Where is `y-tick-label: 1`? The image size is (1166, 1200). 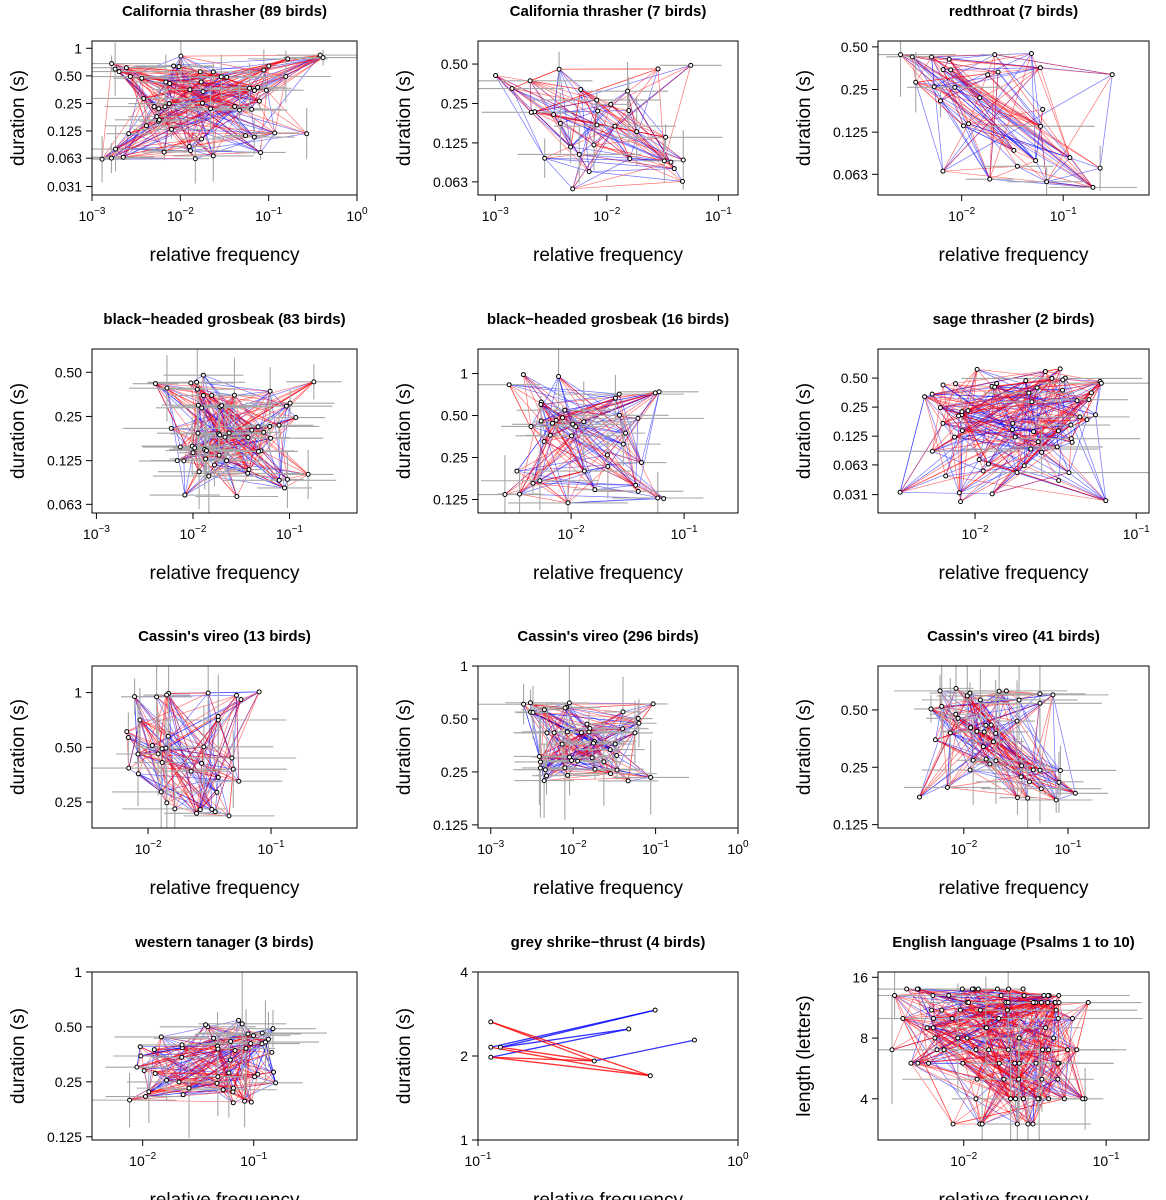
y-tick-label: 1 is located at coordinates (464, 374).